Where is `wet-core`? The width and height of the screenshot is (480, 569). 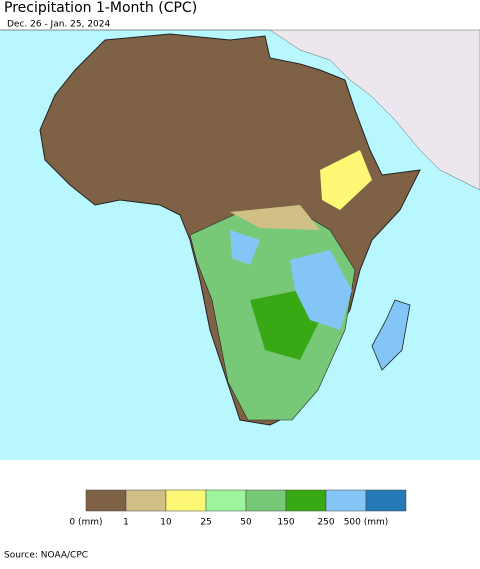
wet-core is located at coordinates (285, 325).